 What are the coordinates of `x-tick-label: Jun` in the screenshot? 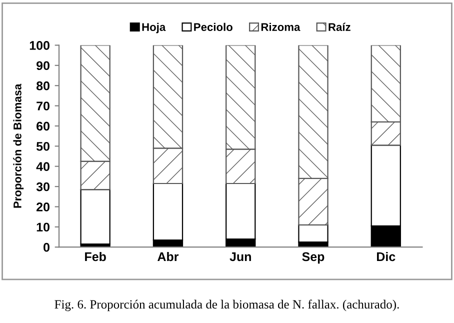 It's located at (240, 257).